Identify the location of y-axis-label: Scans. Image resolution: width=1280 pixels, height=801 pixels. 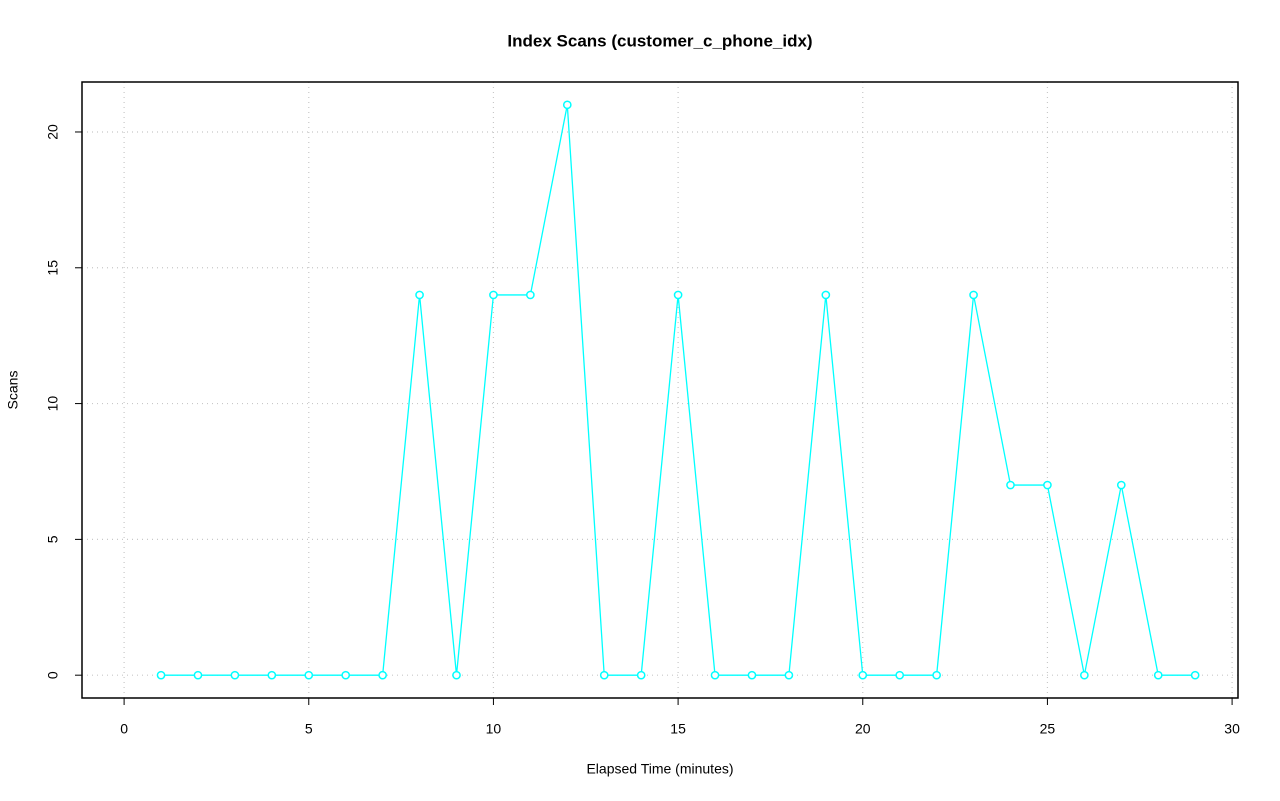
(13, 390).